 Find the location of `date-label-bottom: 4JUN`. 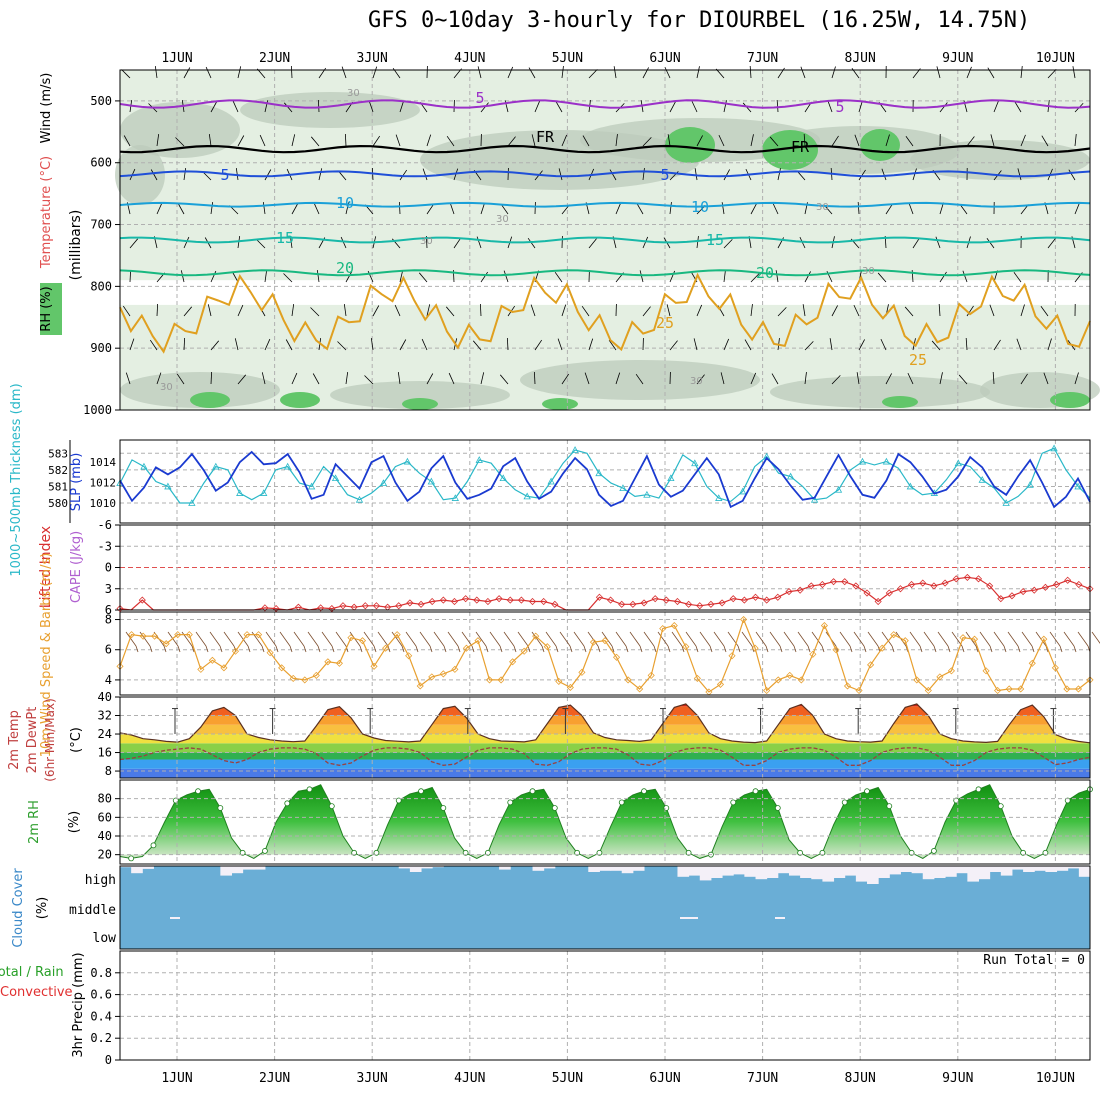

date-label-bottom: 4JUN is located at coordinates (469, 1078).